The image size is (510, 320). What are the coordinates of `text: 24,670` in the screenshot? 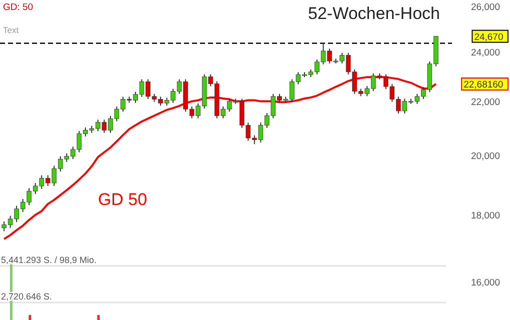 It's located at (489, 37).